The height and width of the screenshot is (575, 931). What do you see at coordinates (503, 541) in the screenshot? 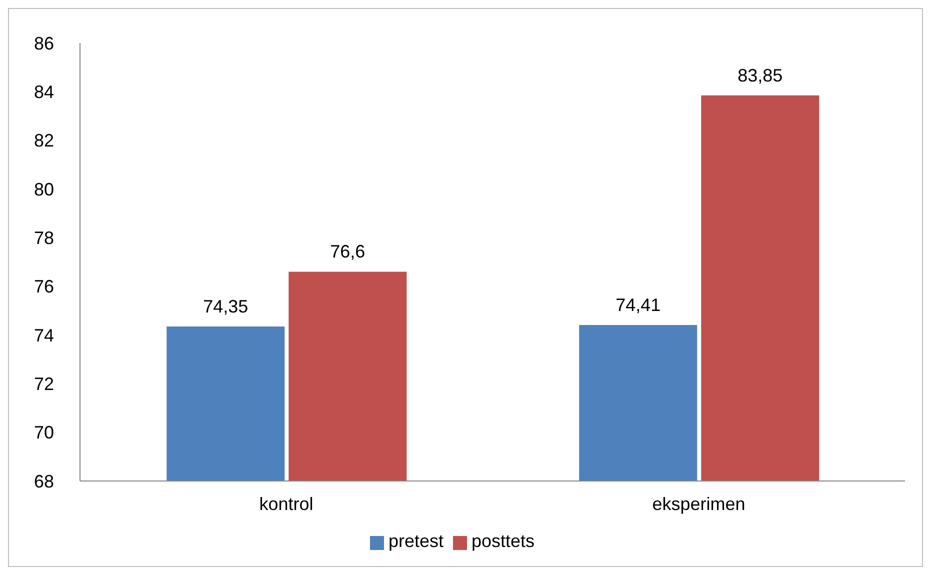
I see `legend-label: posttets` at bounding box center [503, 541].